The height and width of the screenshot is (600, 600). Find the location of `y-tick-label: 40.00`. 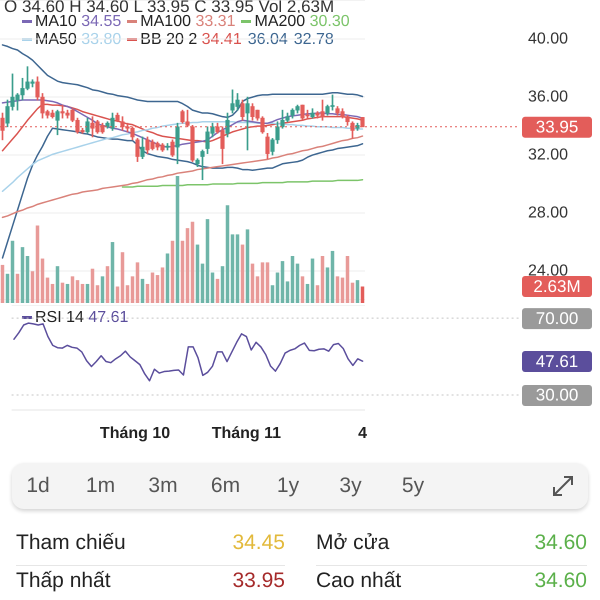

y-tick-label: 40.00 is located at coordinates (548, 39).